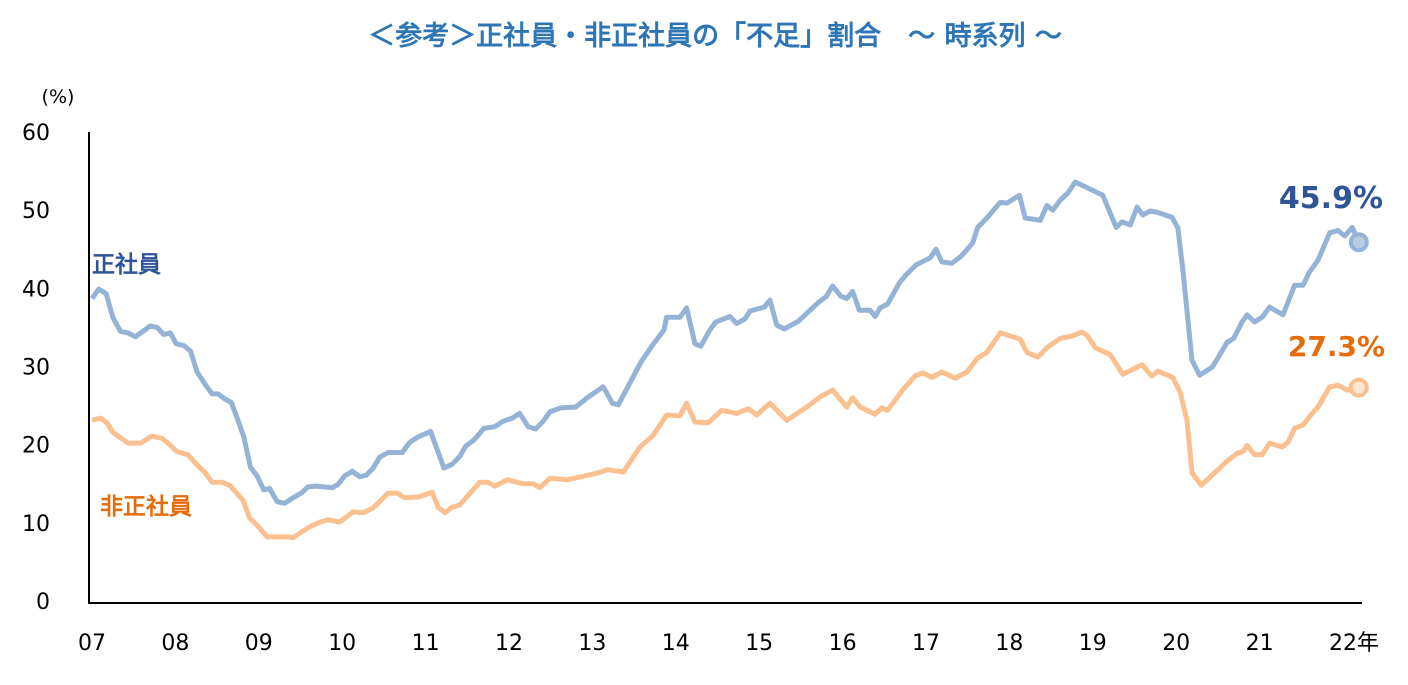 This screenshot has width=1408, height=685. Describe the element at coordinates (1331, 198) in the screenshot. I see `end-label-regular: 45.9%` at that location.